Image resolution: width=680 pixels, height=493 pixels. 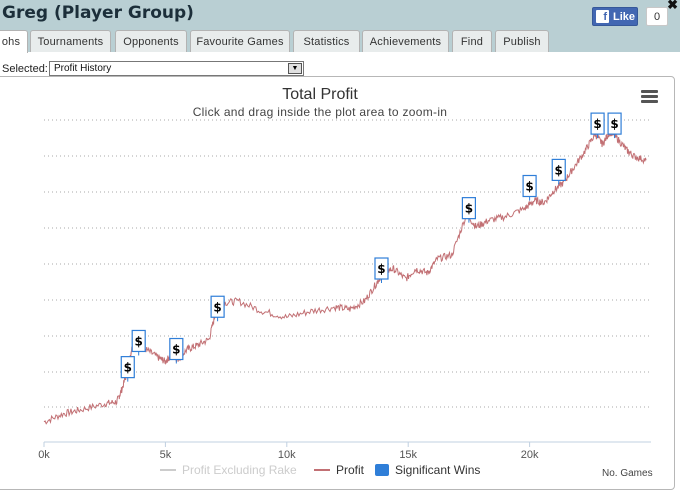 I want to click on legend-item-significant-wins: Significant Wins, so click(x=427, y=470).